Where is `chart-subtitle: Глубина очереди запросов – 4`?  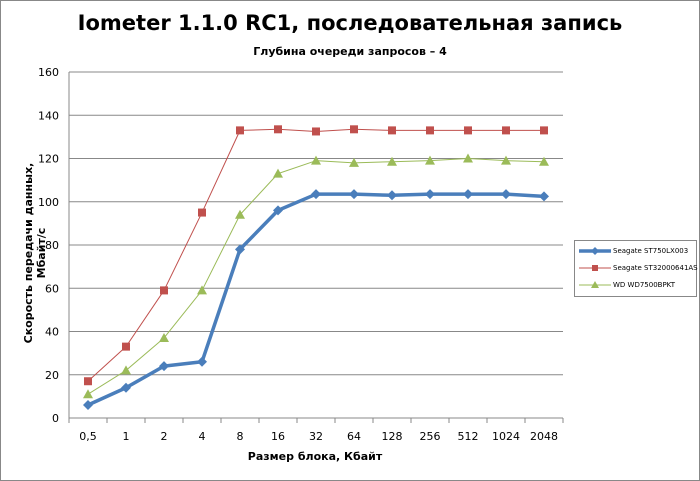 chart-subtitle: Глубина очереди запросов – 4 is located at coordinates (350, 51).